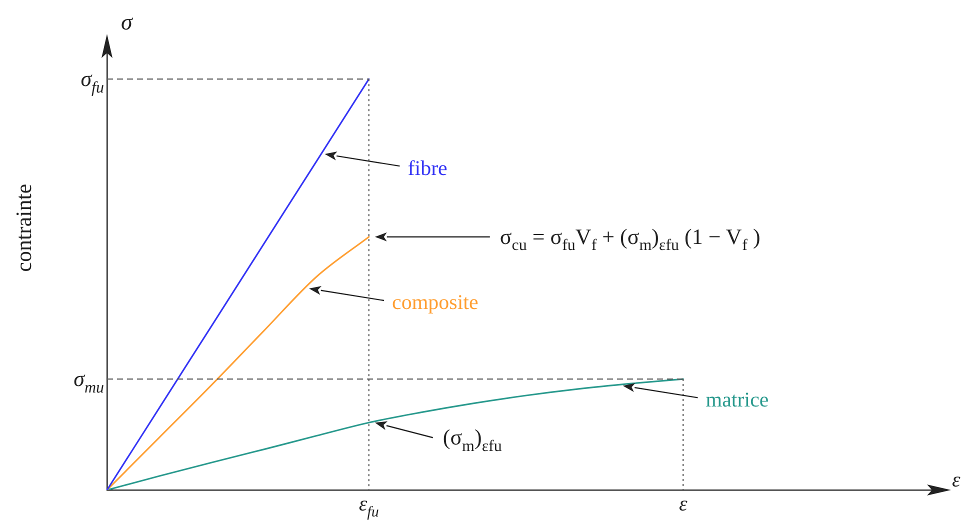  What do you see at coordinates (127, 21) in the screenshot?
I see `text: σ` at bounding box center [127, 21].